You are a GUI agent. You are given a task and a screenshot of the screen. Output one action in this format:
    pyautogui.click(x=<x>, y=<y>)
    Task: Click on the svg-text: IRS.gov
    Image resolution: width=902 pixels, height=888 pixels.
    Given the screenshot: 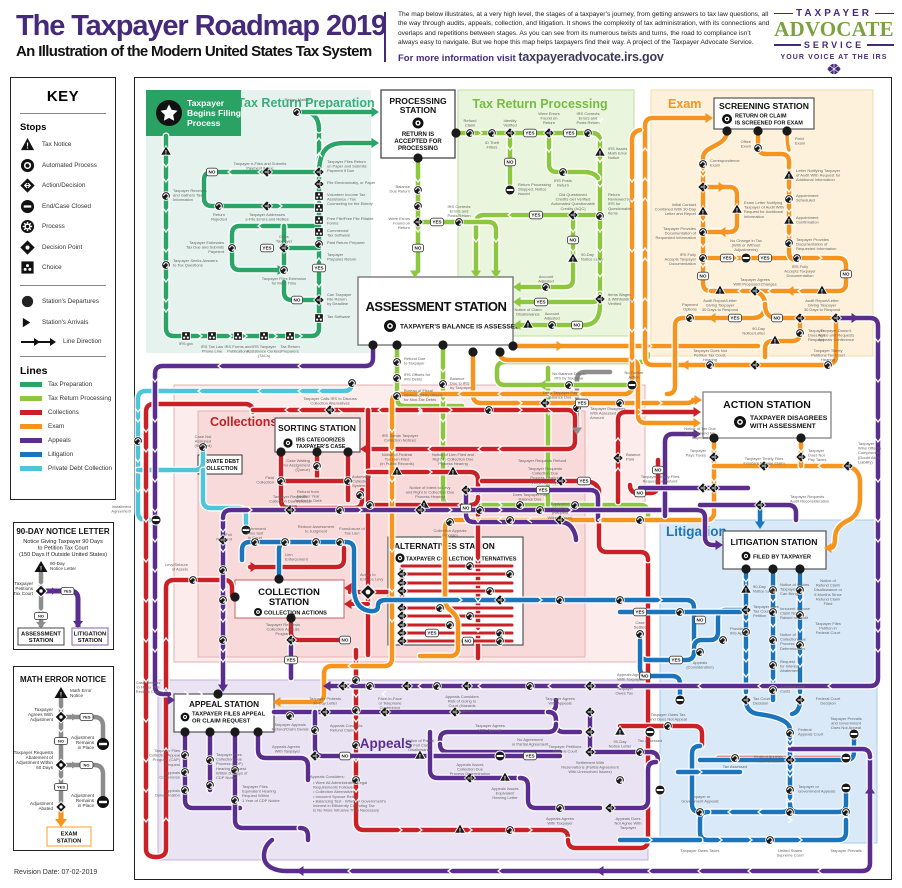 What is the action you would take?
    pyautogui.click(x=186, y=343)
    